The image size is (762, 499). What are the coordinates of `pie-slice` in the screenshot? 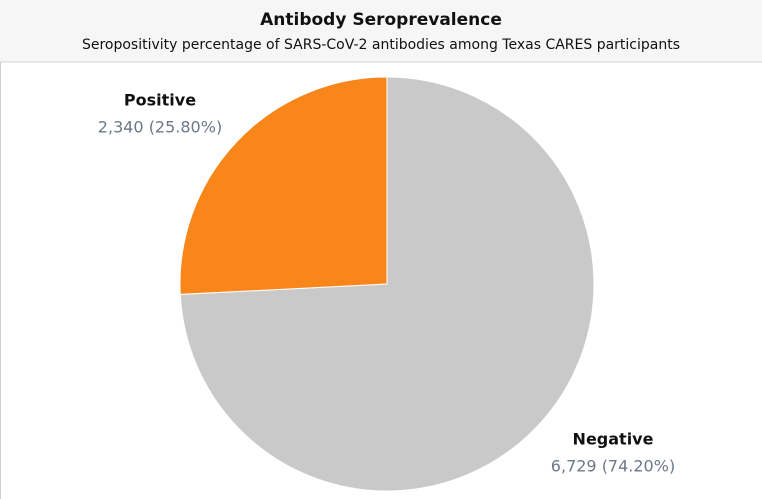 It's located at (283, 185).